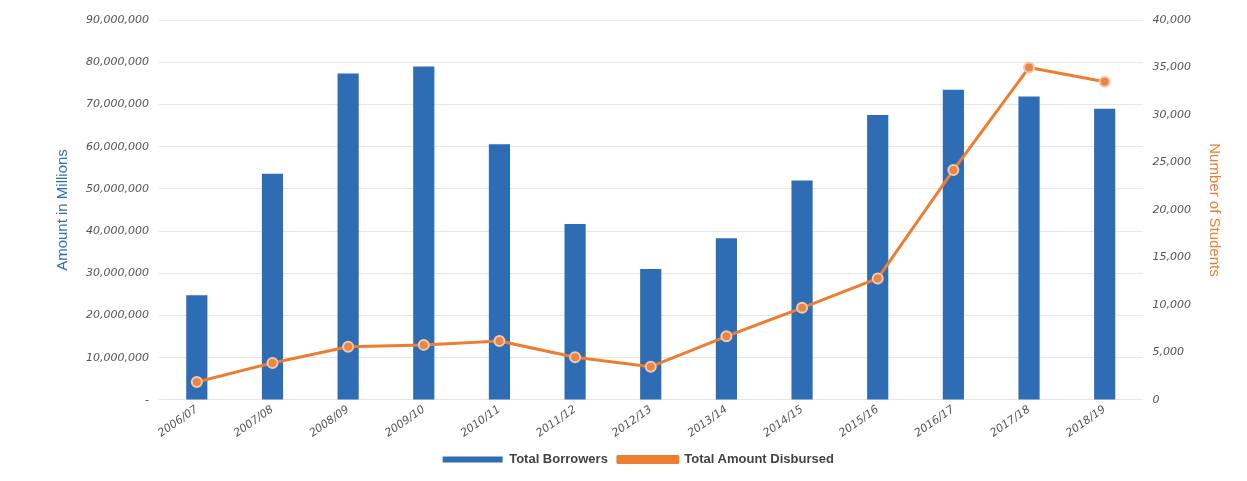 The height and width of the screenshot is (481, 1247). Describe the element at coordinates (1215, 210) in the screenshot. I see `y2-axis-title: Number of Students` at that location.